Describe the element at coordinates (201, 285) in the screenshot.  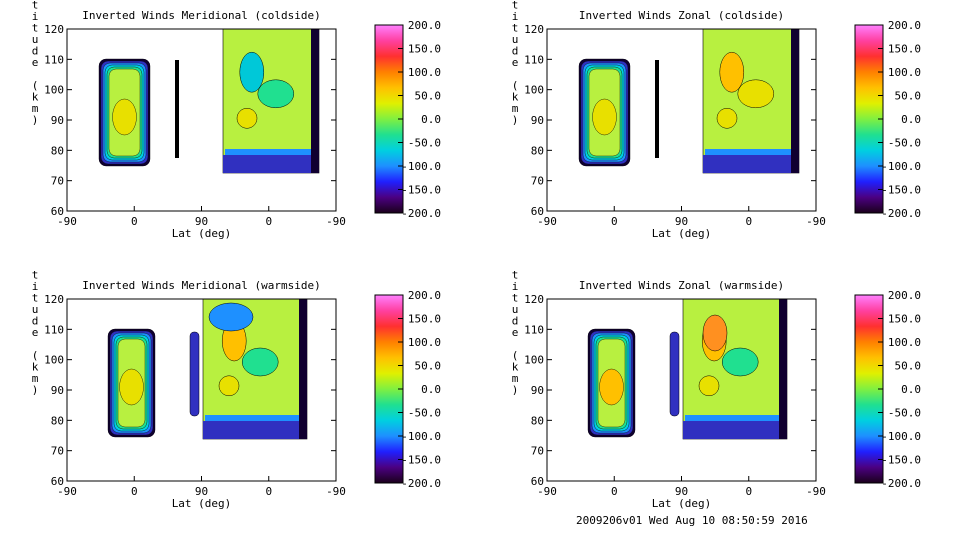
I see `chart-title: Inverted Winds Meridional (warmside)` at that location.